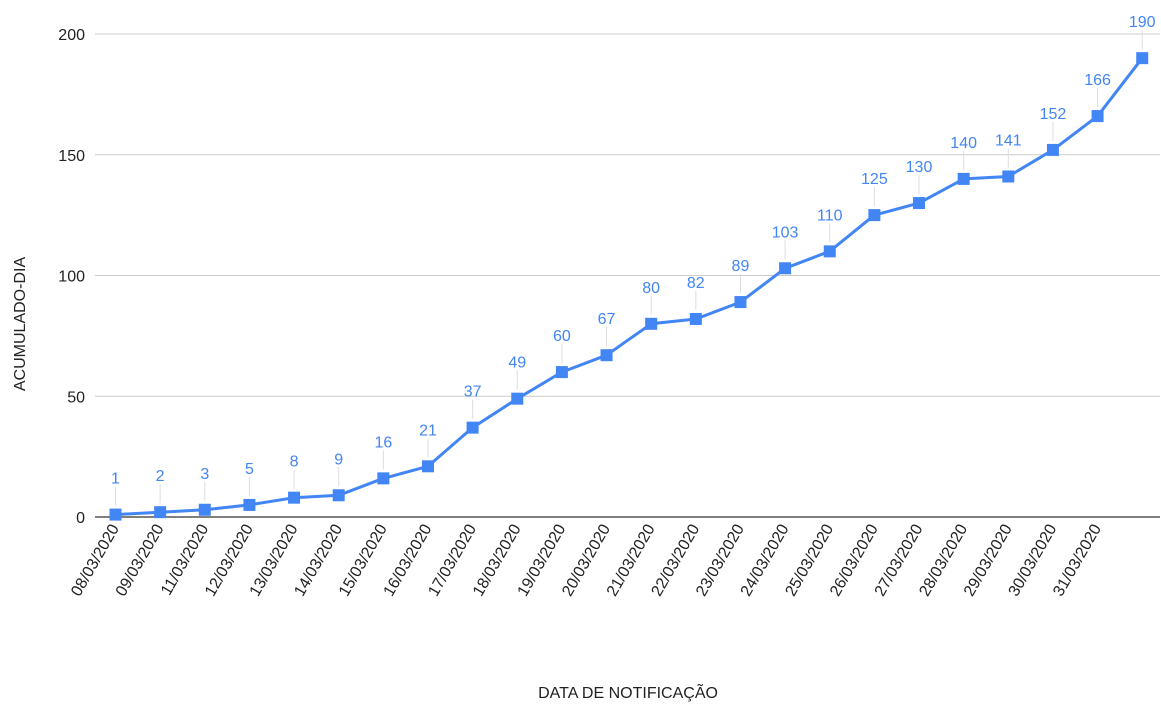  I want to click on data-label: 60, so click(562, 336).